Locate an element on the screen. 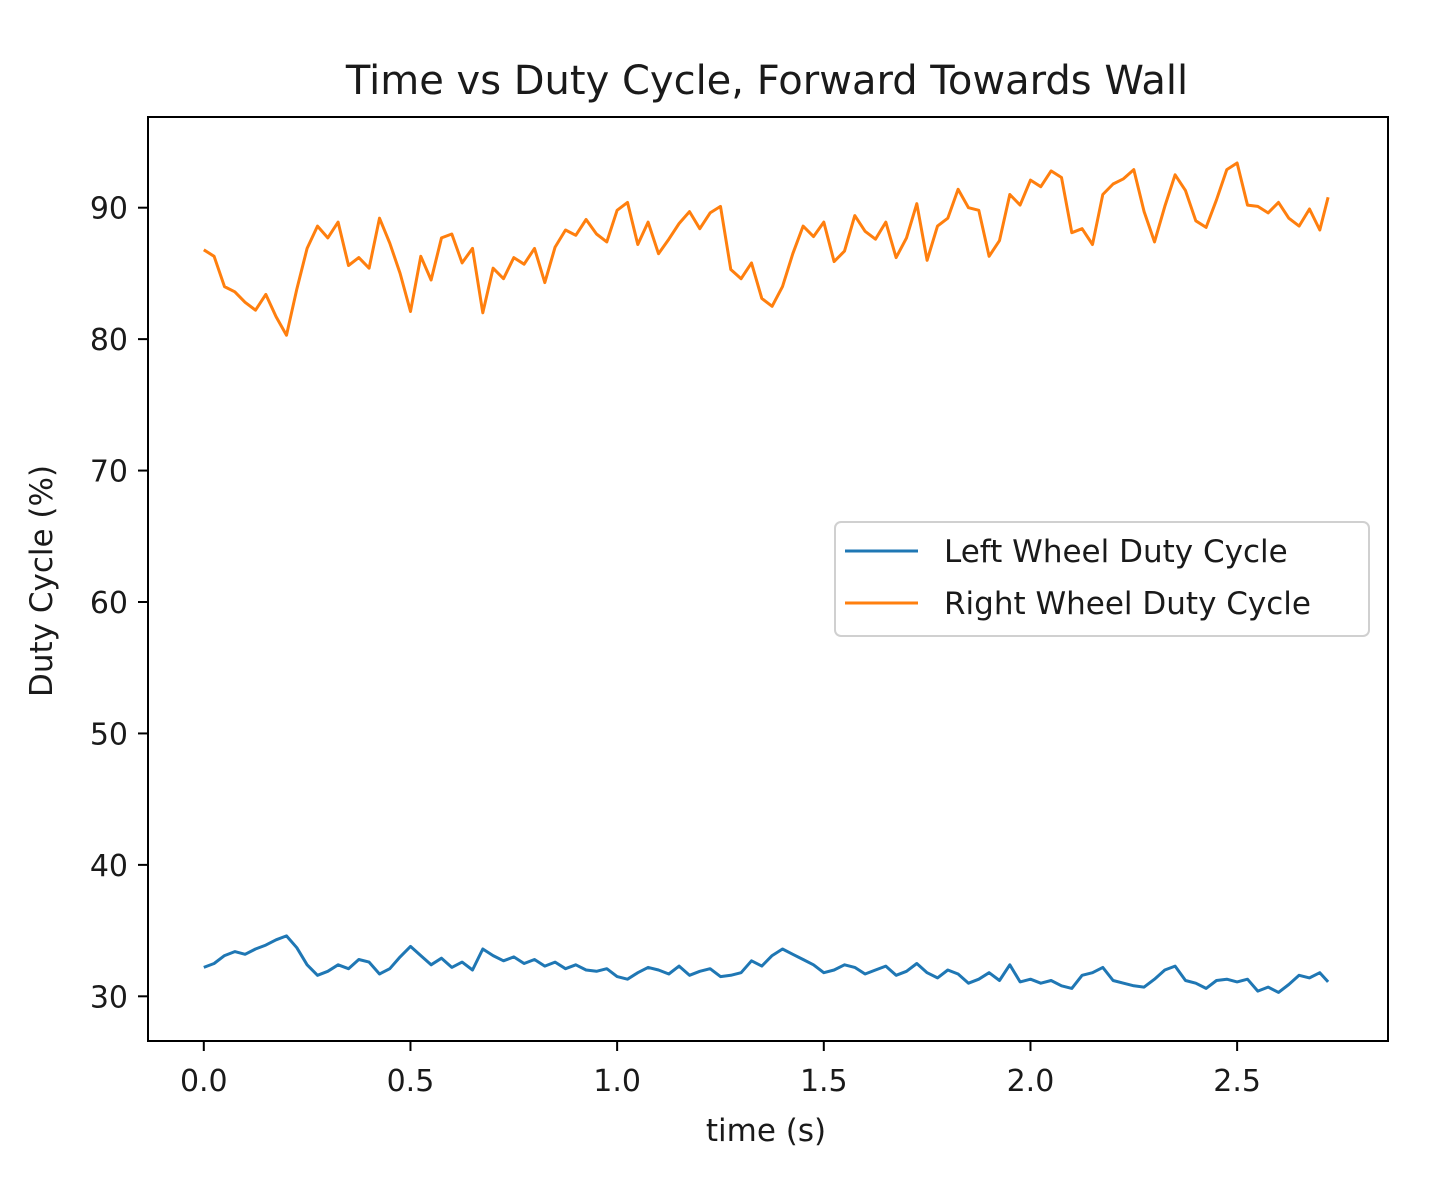 The width and height of the screenshot is (1437, 1182). y-axis: 30 40 50 60 70 80 90 is located at coordinates (119, 603).